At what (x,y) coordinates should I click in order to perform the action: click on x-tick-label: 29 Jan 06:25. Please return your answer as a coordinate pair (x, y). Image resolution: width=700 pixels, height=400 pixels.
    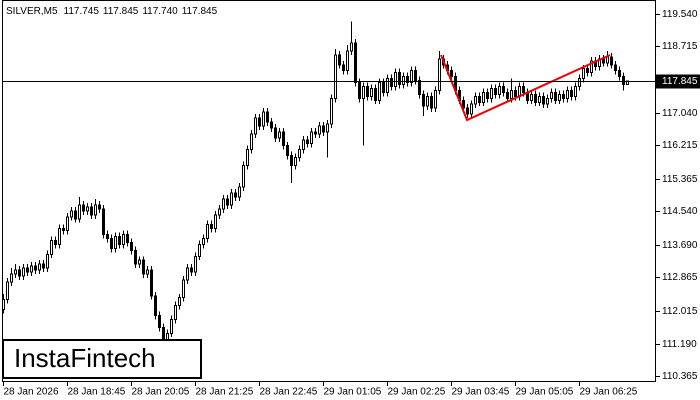
    Looking at the image, I should click on (609, 392).